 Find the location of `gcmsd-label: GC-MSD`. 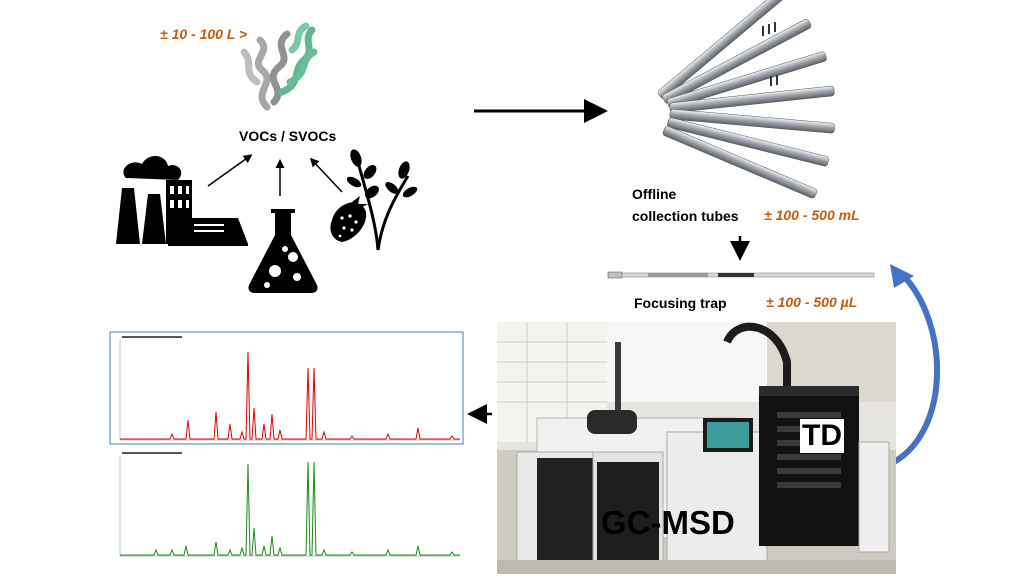

gcmsd-label: GC-MSD is located at coordinates (668, 522).